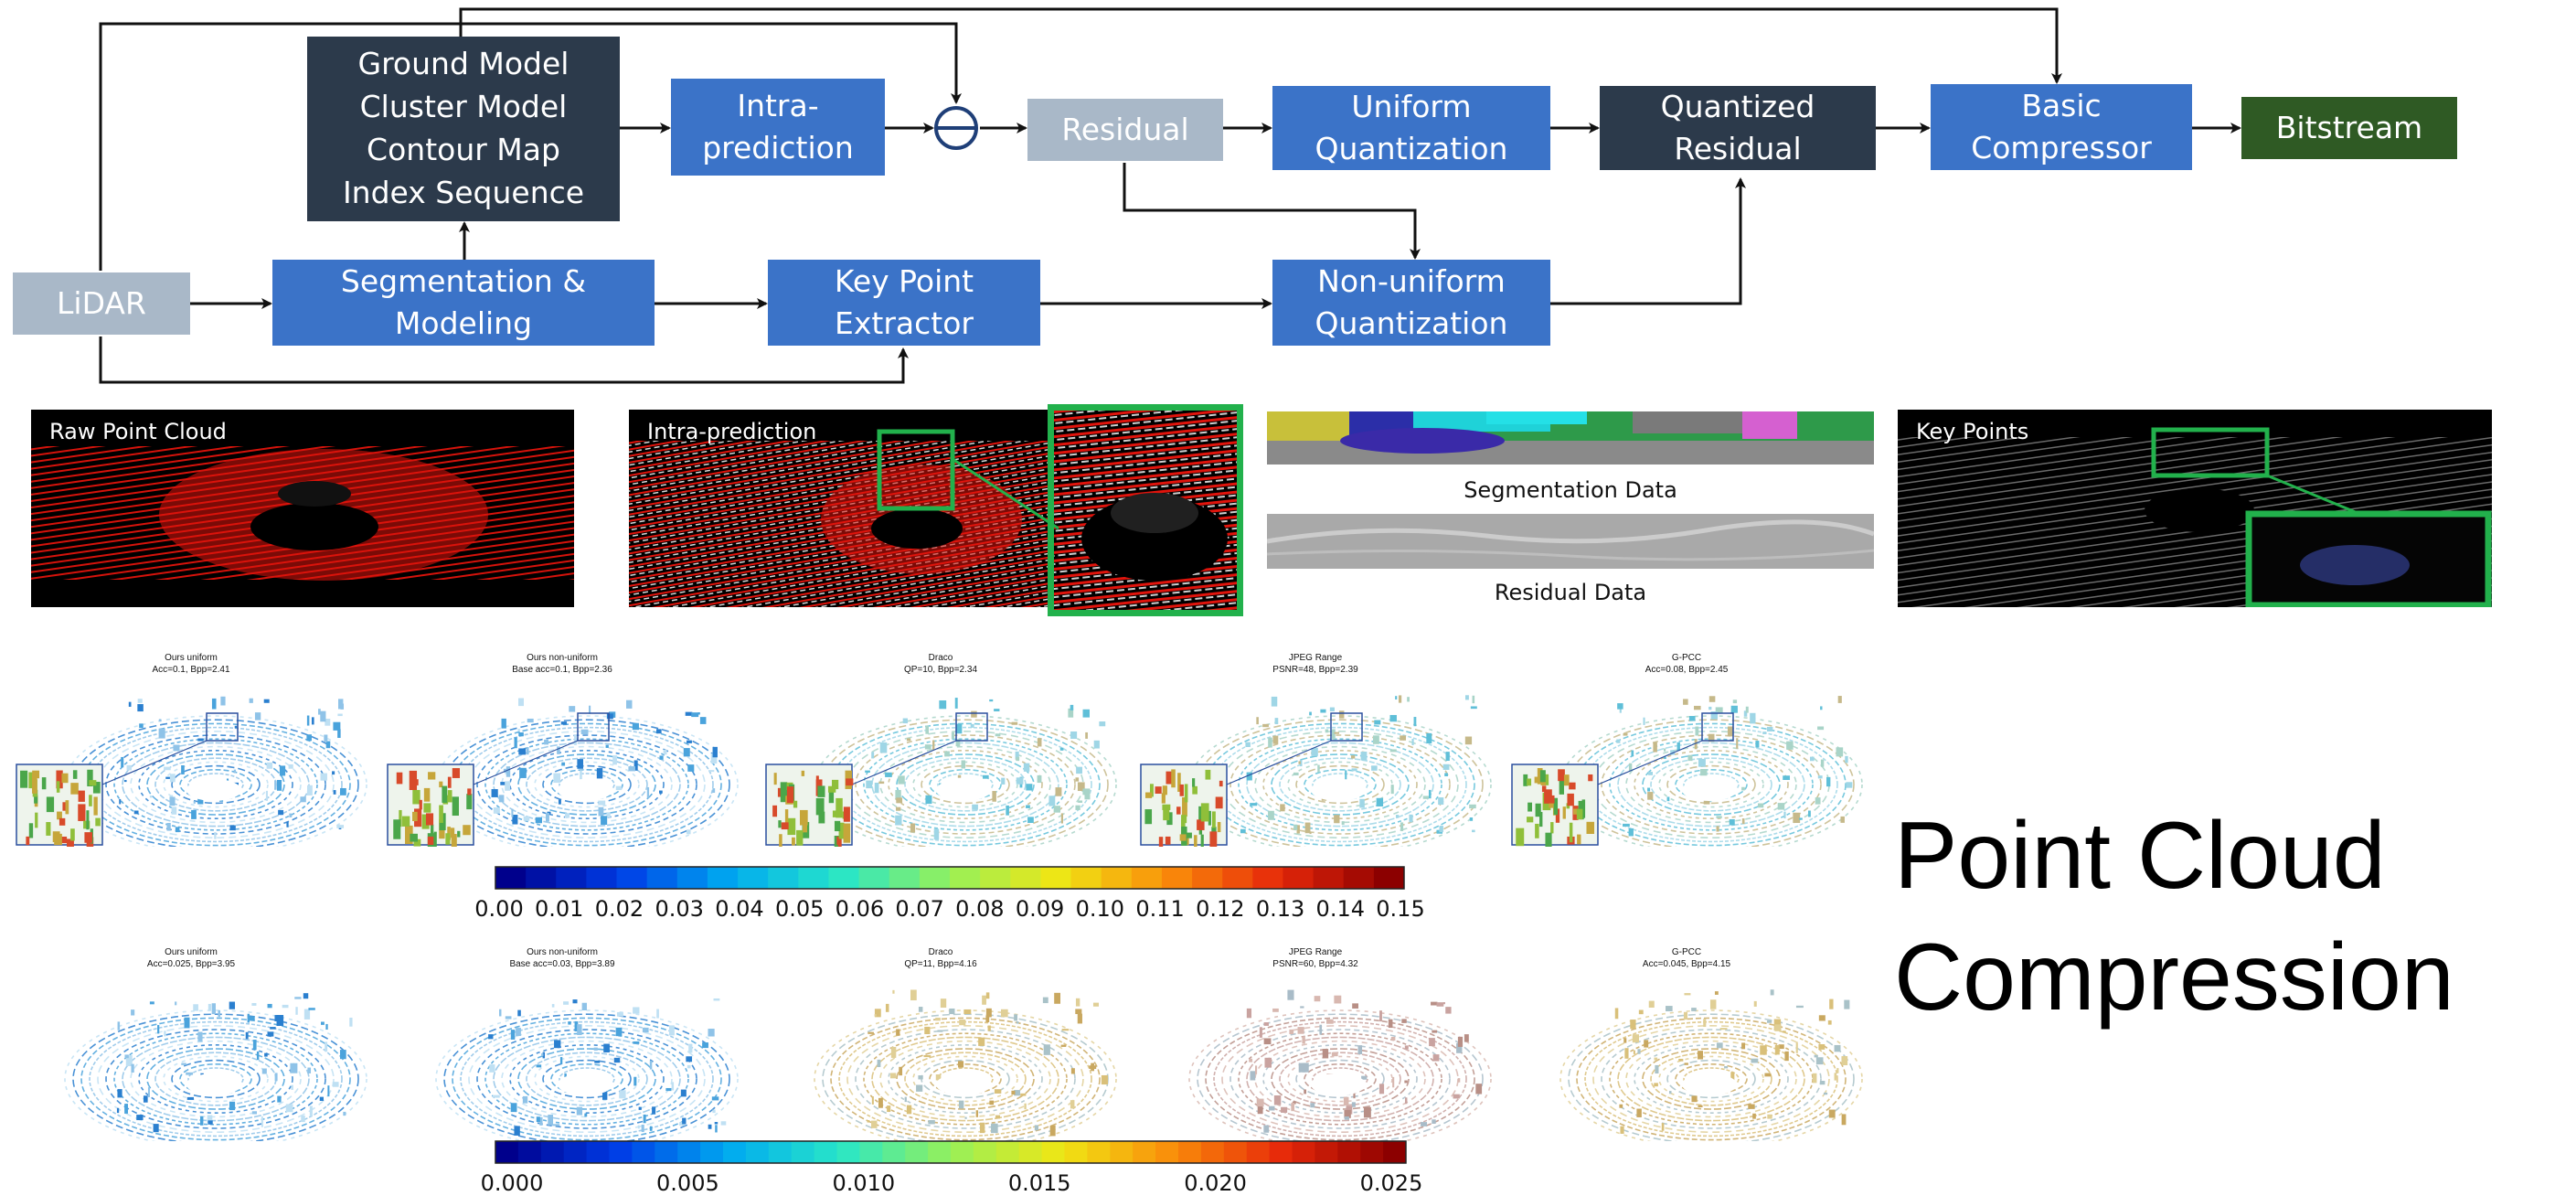  Describe the element at coordinates (980, 909) in the screenshot. I see `colorbar-tick-label: 0.08` at that location.